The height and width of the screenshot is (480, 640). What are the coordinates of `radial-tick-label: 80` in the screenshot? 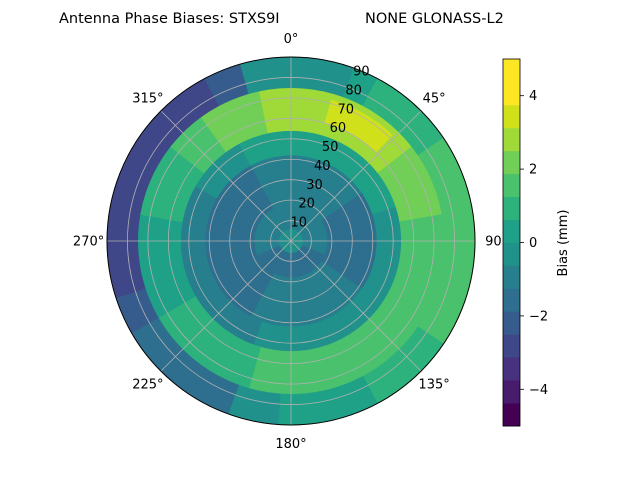 It's located at (353, 90).